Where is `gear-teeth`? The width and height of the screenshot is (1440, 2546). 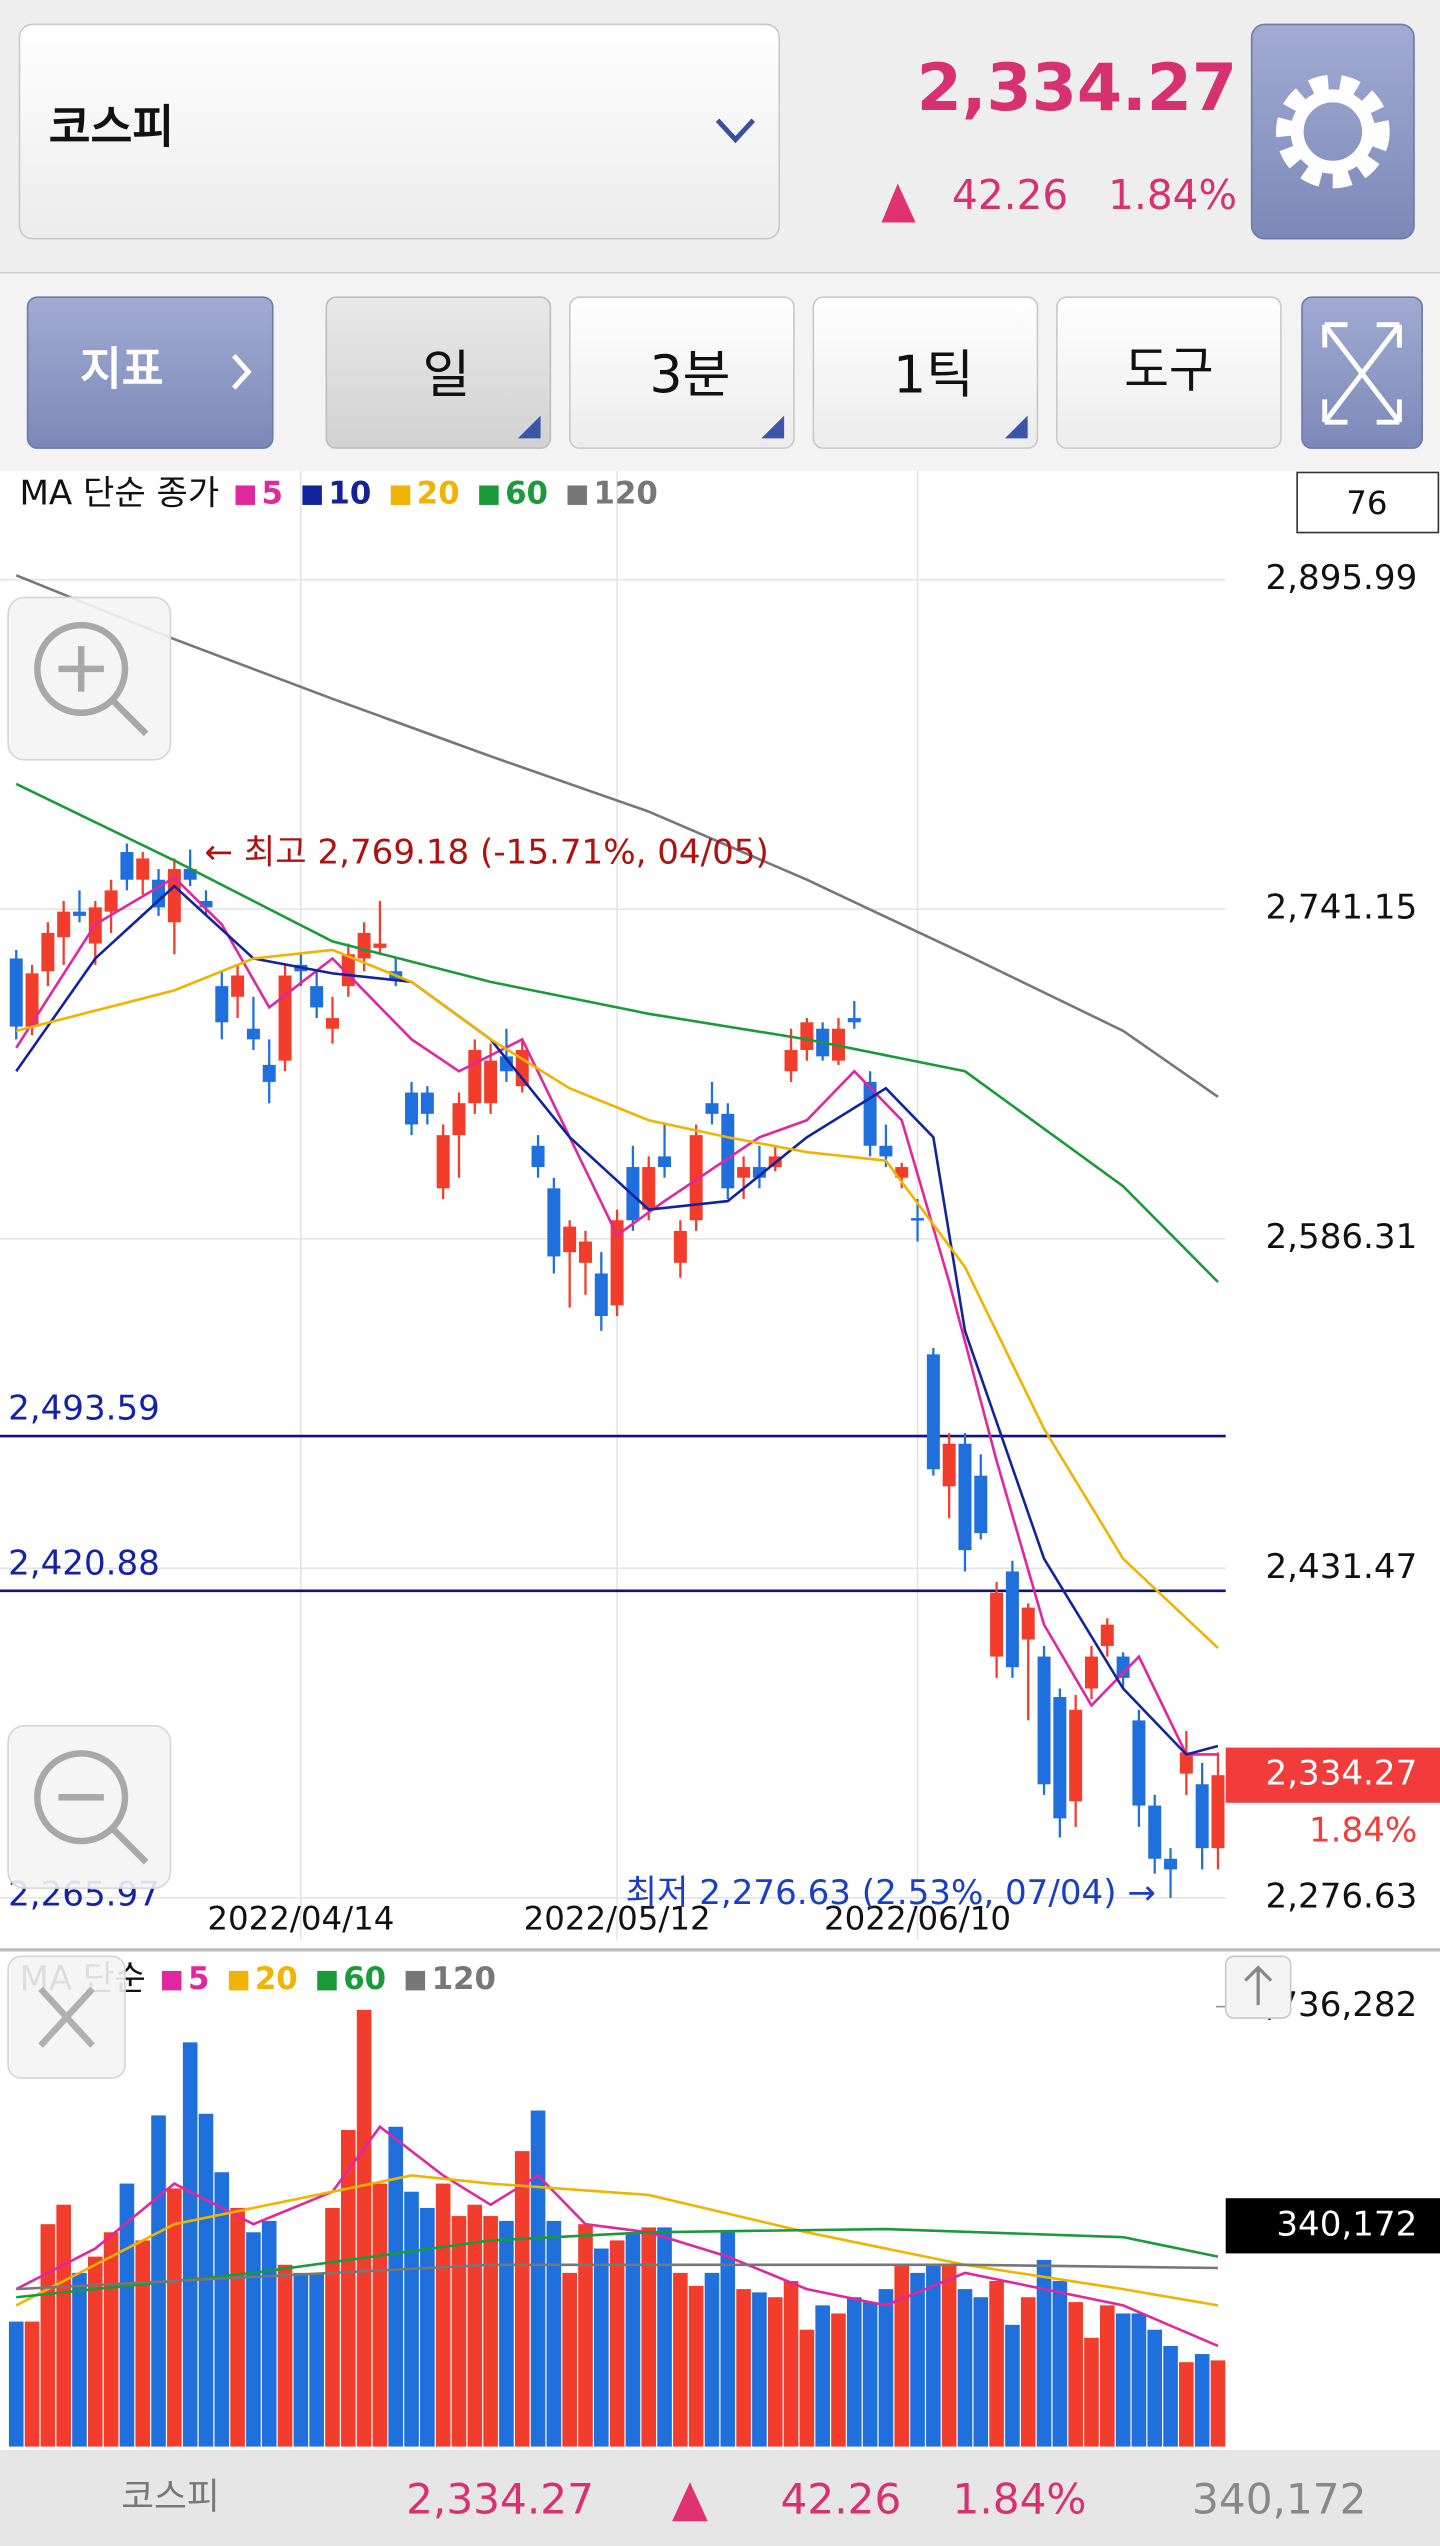 gear-teeth is located at coordinates (1333, 131).